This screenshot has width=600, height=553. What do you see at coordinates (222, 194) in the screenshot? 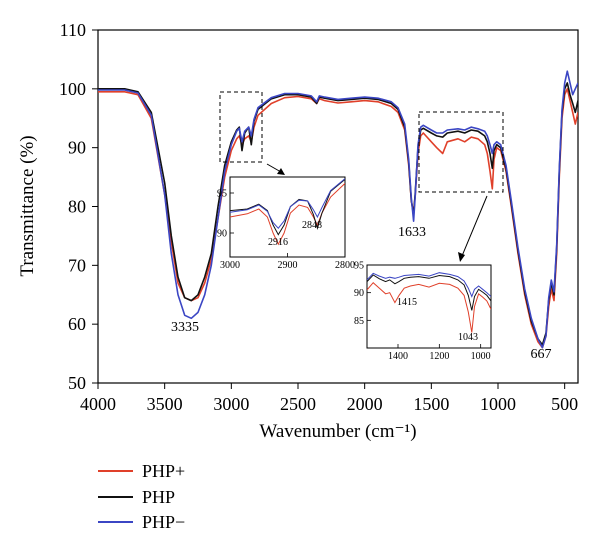
I see `inset-1-y-tick-label: 95` at bounding box center [222, 194].